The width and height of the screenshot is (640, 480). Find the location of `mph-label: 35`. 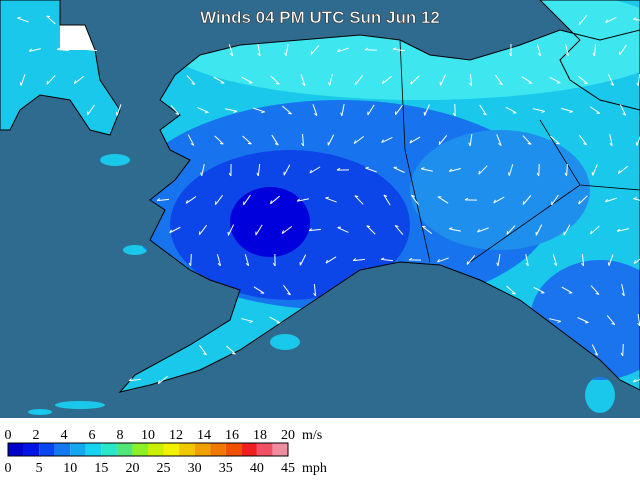

mph-label: 35 is located at coordinates (226, 468).